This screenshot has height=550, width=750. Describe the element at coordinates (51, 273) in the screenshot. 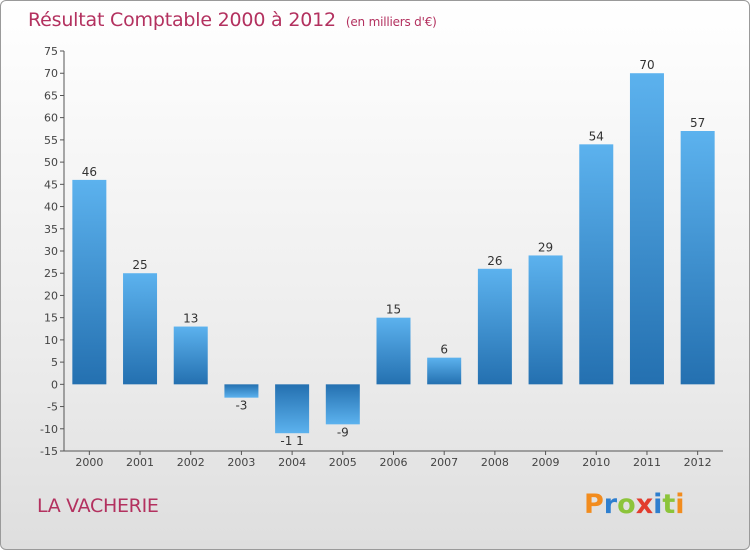

I see `y-tick-label: 25` at that location.